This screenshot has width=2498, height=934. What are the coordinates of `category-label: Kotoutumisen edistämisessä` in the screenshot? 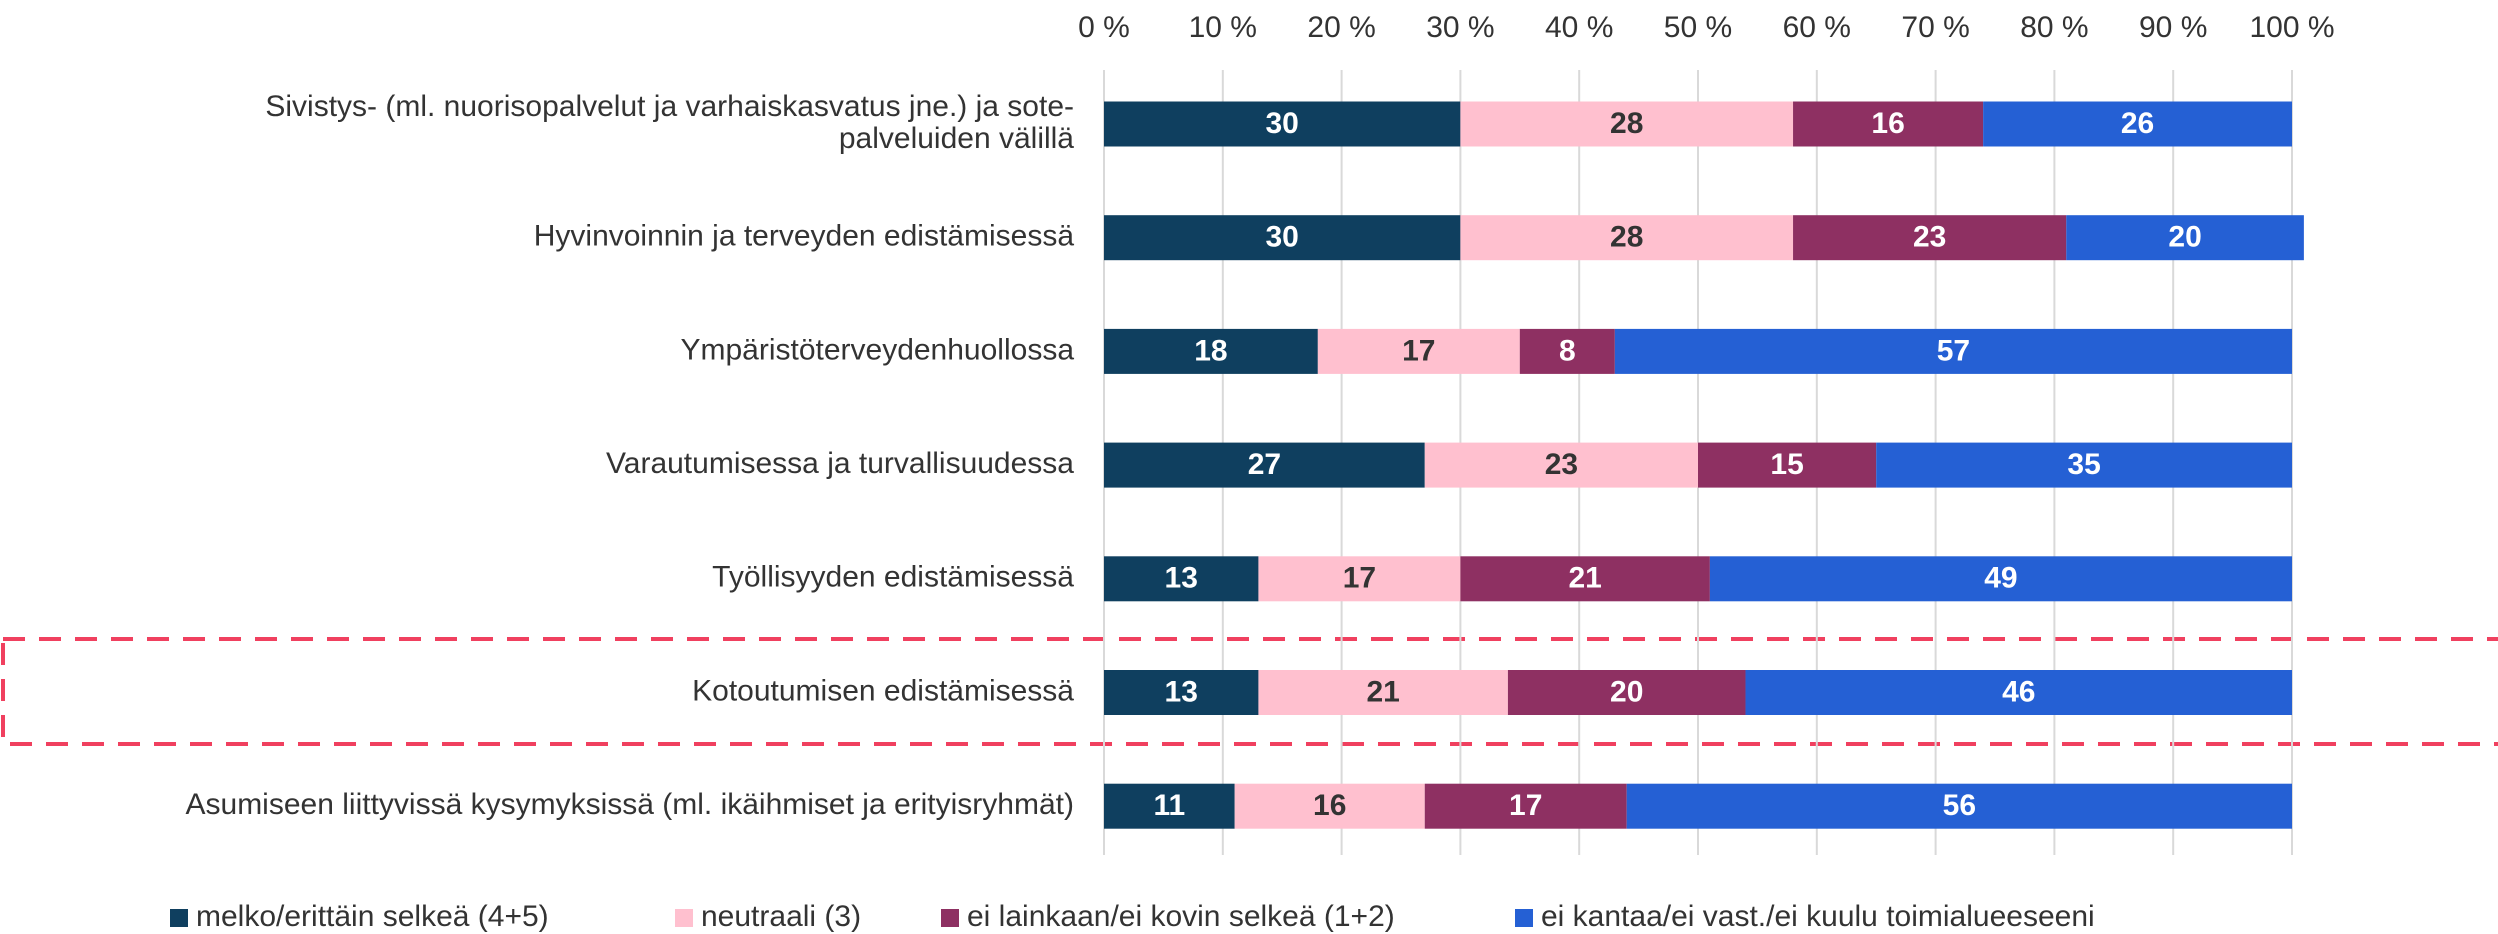 It's located at (883, 690).